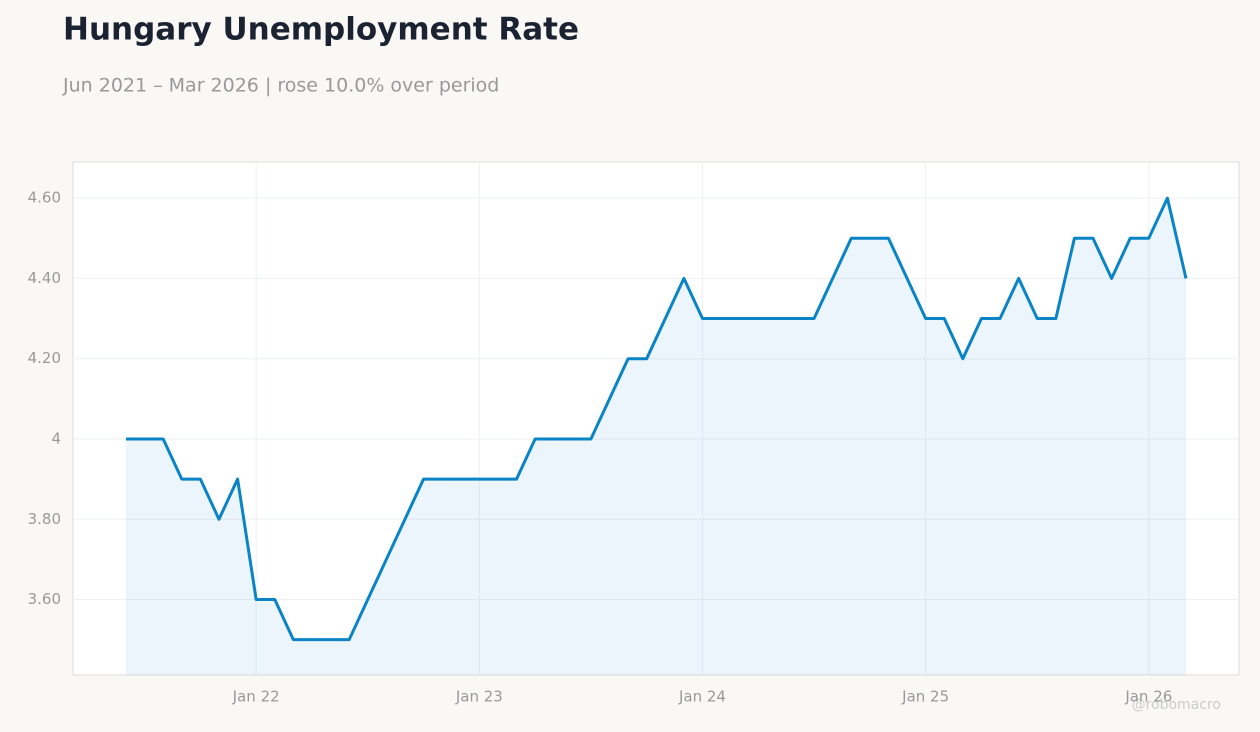 The width and height of the screenshot is (1260, 732). What do you see at coordinates (44, 198) in the screenshot?
I see `y-tick-label: 4.60` at bounding box center [44, 198].